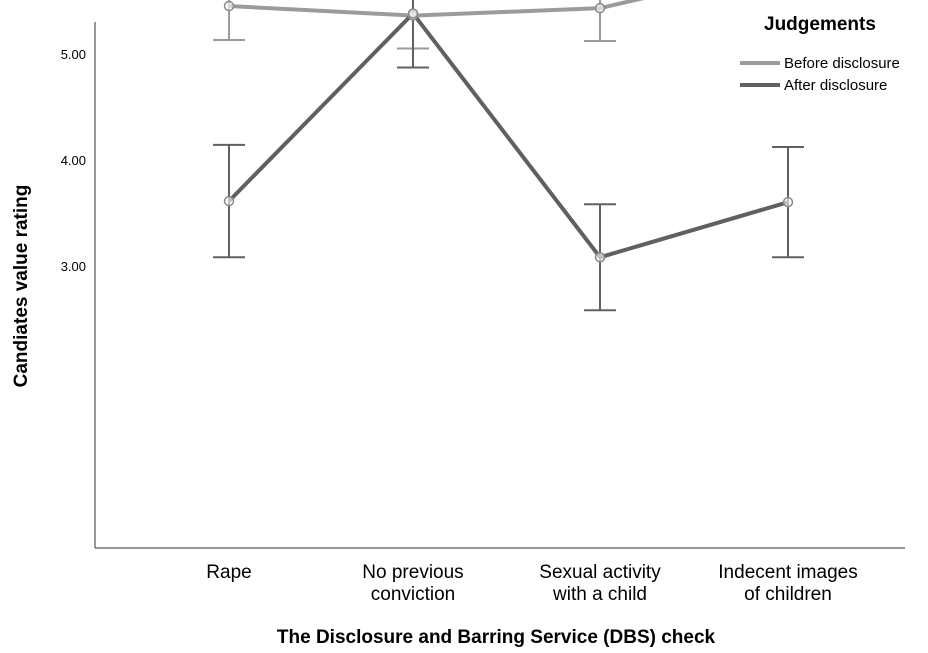  I want to click on x-tick-label: Rape, so click(228, 572).